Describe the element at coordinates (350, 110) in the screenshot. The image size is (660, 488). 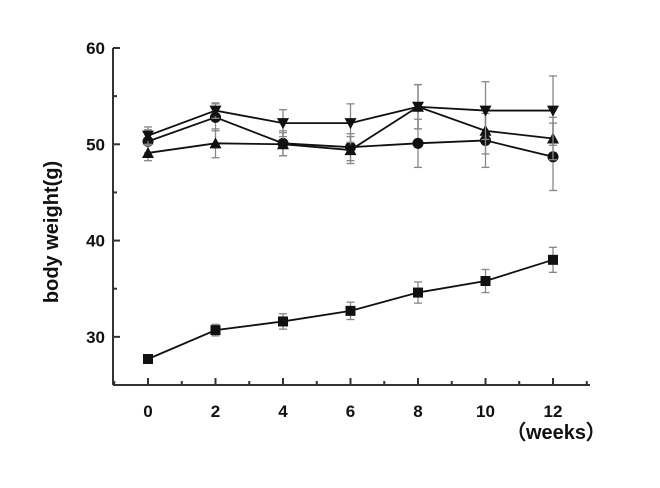
I see `series-triangle-down` at that location.